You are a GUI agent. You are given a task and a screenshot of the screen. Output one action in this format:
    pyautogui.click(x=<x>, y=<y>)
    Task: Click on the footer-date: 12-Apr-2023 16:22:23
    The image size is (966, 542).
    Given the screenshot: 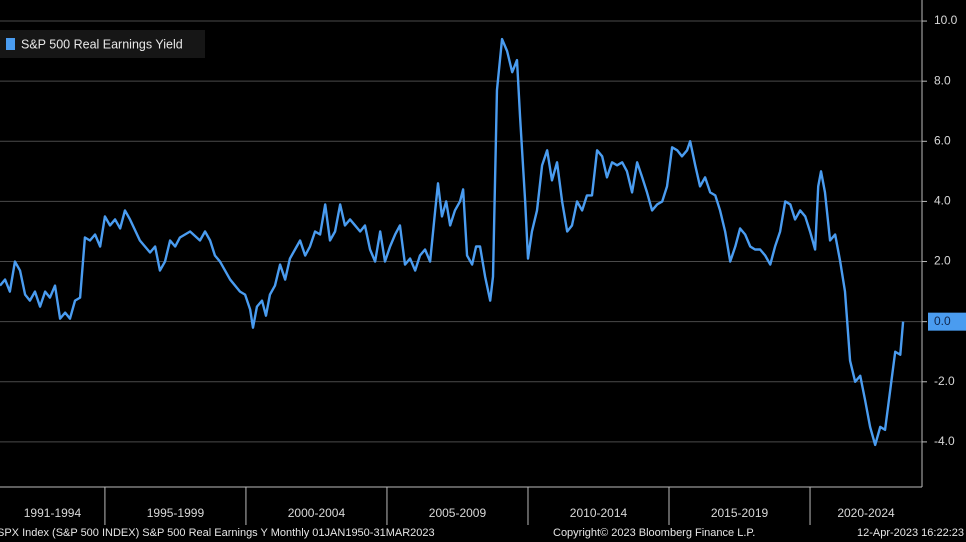 What is the action you would take?
    pyautogui.click(x=910, y=533)
    